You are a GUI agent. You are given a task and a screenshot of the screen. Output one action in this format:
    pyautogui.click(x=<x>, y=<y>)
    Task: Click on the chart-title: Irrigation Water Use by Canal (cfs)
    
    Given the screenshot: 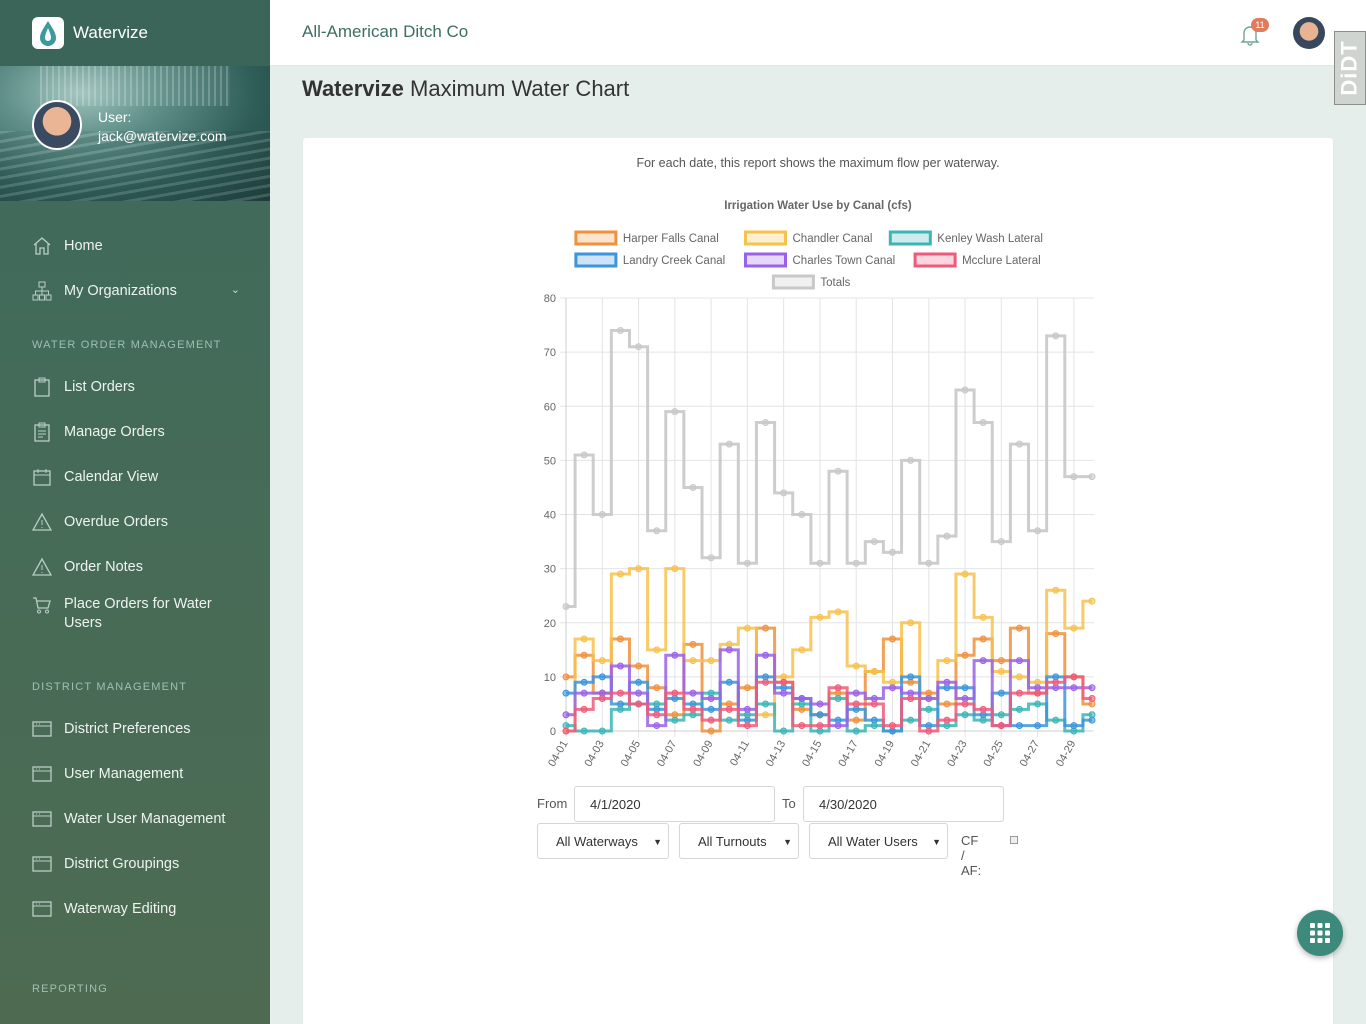 What is the action you would take?
    pyautogui.click(x=818, y=206)
    